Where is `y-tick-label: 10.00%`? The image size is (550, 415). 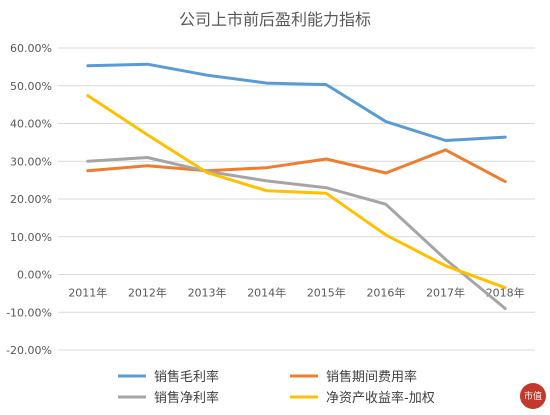
y-tick-label: 10.00% is located at coordinates (31, 237).